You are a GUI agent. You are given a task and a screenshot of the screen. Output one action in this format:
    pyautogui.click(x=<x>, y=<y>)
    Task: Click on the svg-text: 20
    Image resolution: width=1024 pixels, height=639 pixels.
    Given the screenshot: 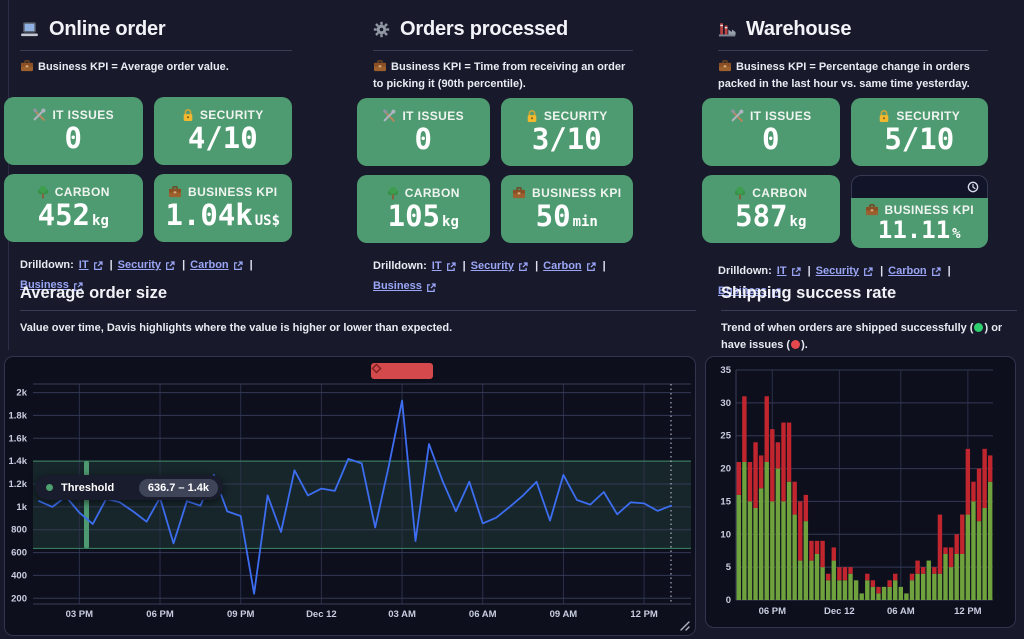 What is the action you would take?
    pyautogui.click(x=725, y=469)
    